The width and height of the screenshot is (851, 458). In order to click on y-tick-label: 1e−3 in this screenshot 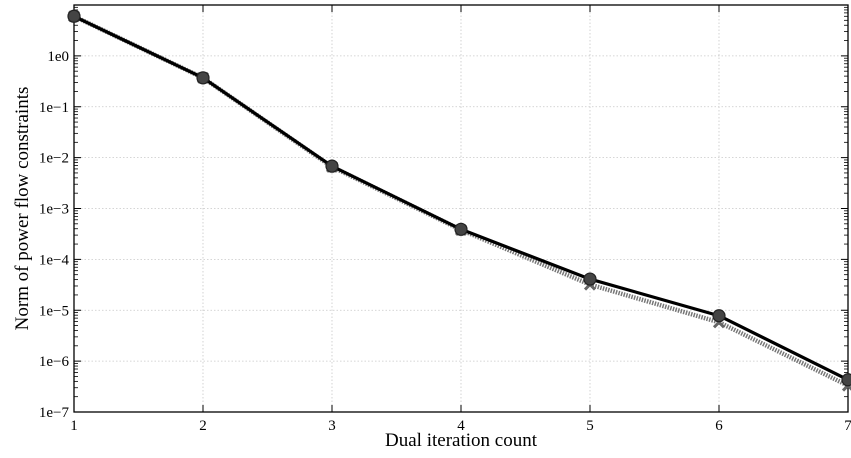, I will do `click(54, 210)`.